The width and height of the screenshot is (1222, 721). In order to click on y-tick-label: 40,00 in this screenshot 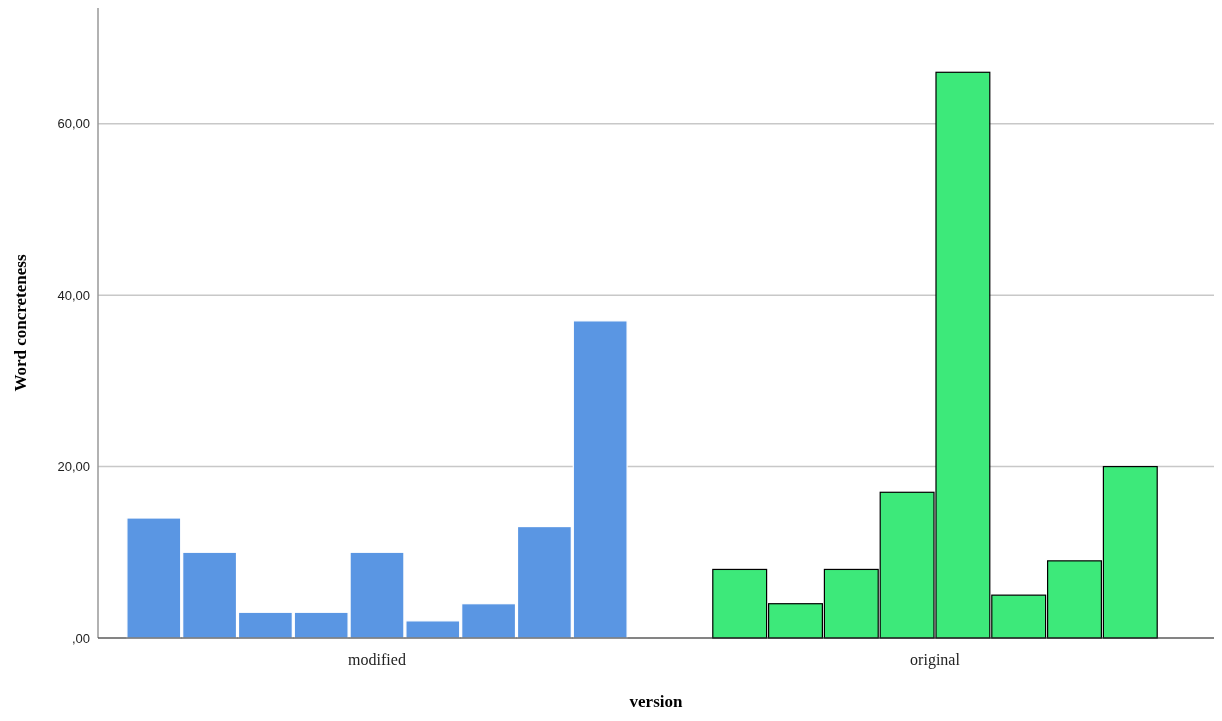, I will do `click(73, 295)`.